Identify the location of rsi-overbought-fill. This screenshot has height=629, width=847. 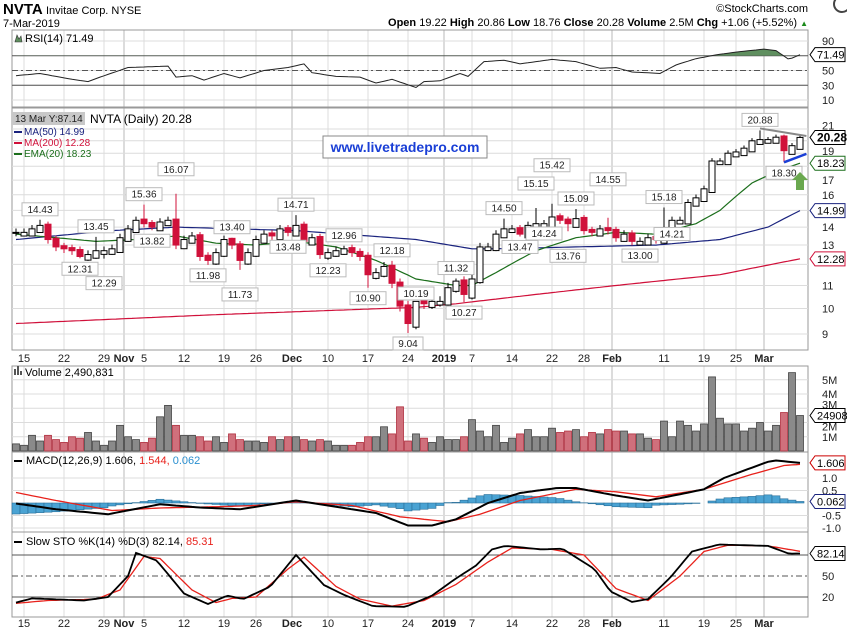
(408, 52).